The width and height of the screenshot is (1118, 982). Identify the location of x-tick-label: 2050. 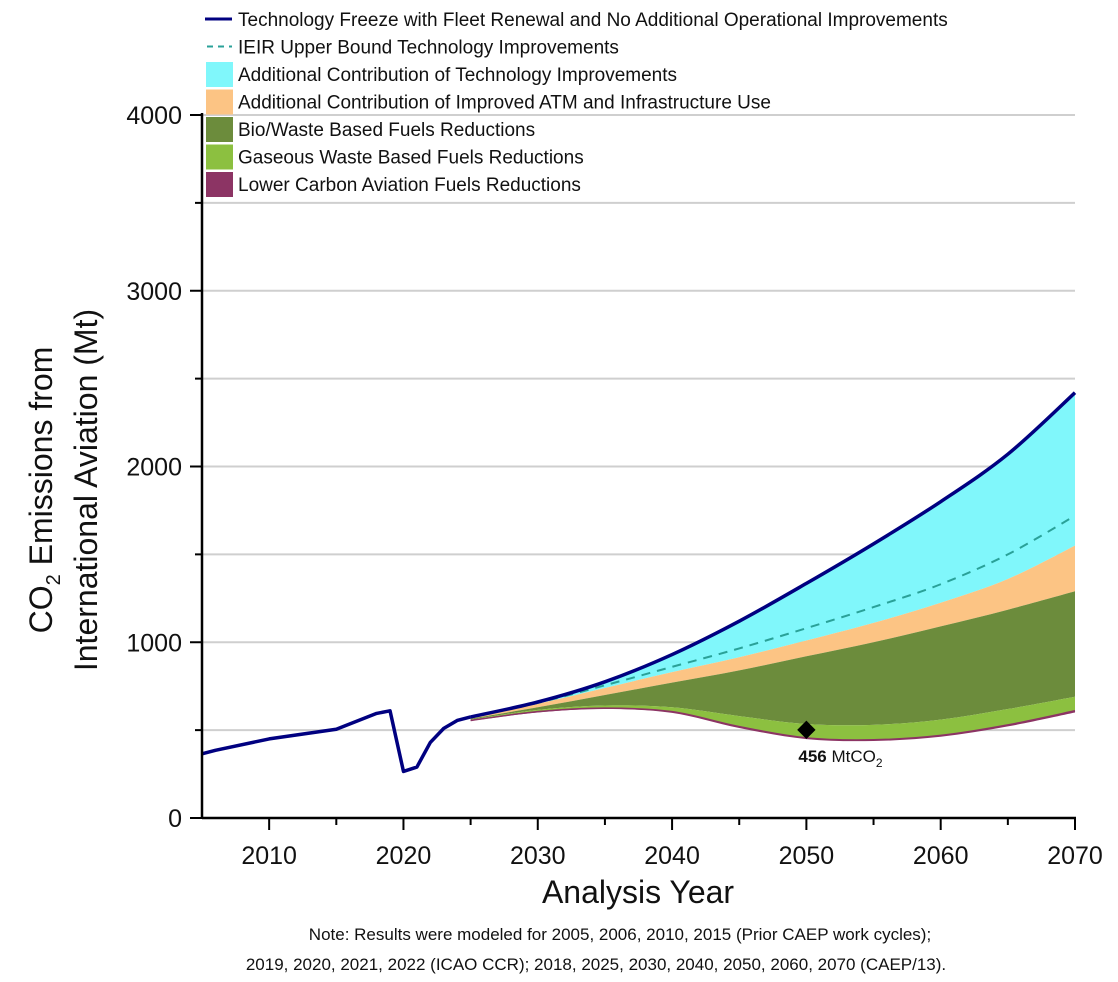
(807, 856).